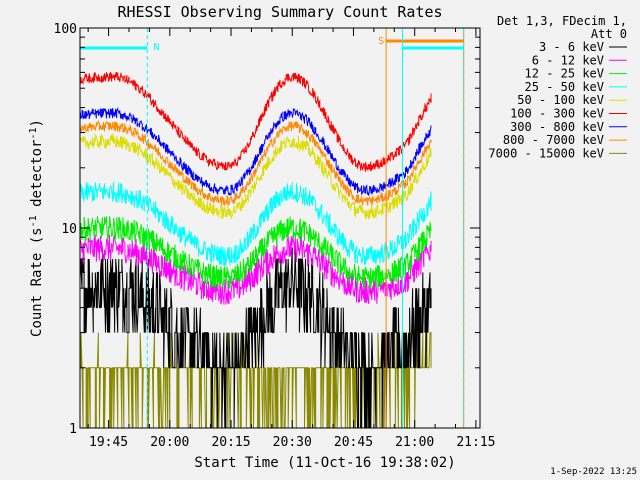 The image size is (640, 480). Describe the element at coordinates (560, 100) in the screenshot. I see `legend-label: 50 - 100 keV` at that location.